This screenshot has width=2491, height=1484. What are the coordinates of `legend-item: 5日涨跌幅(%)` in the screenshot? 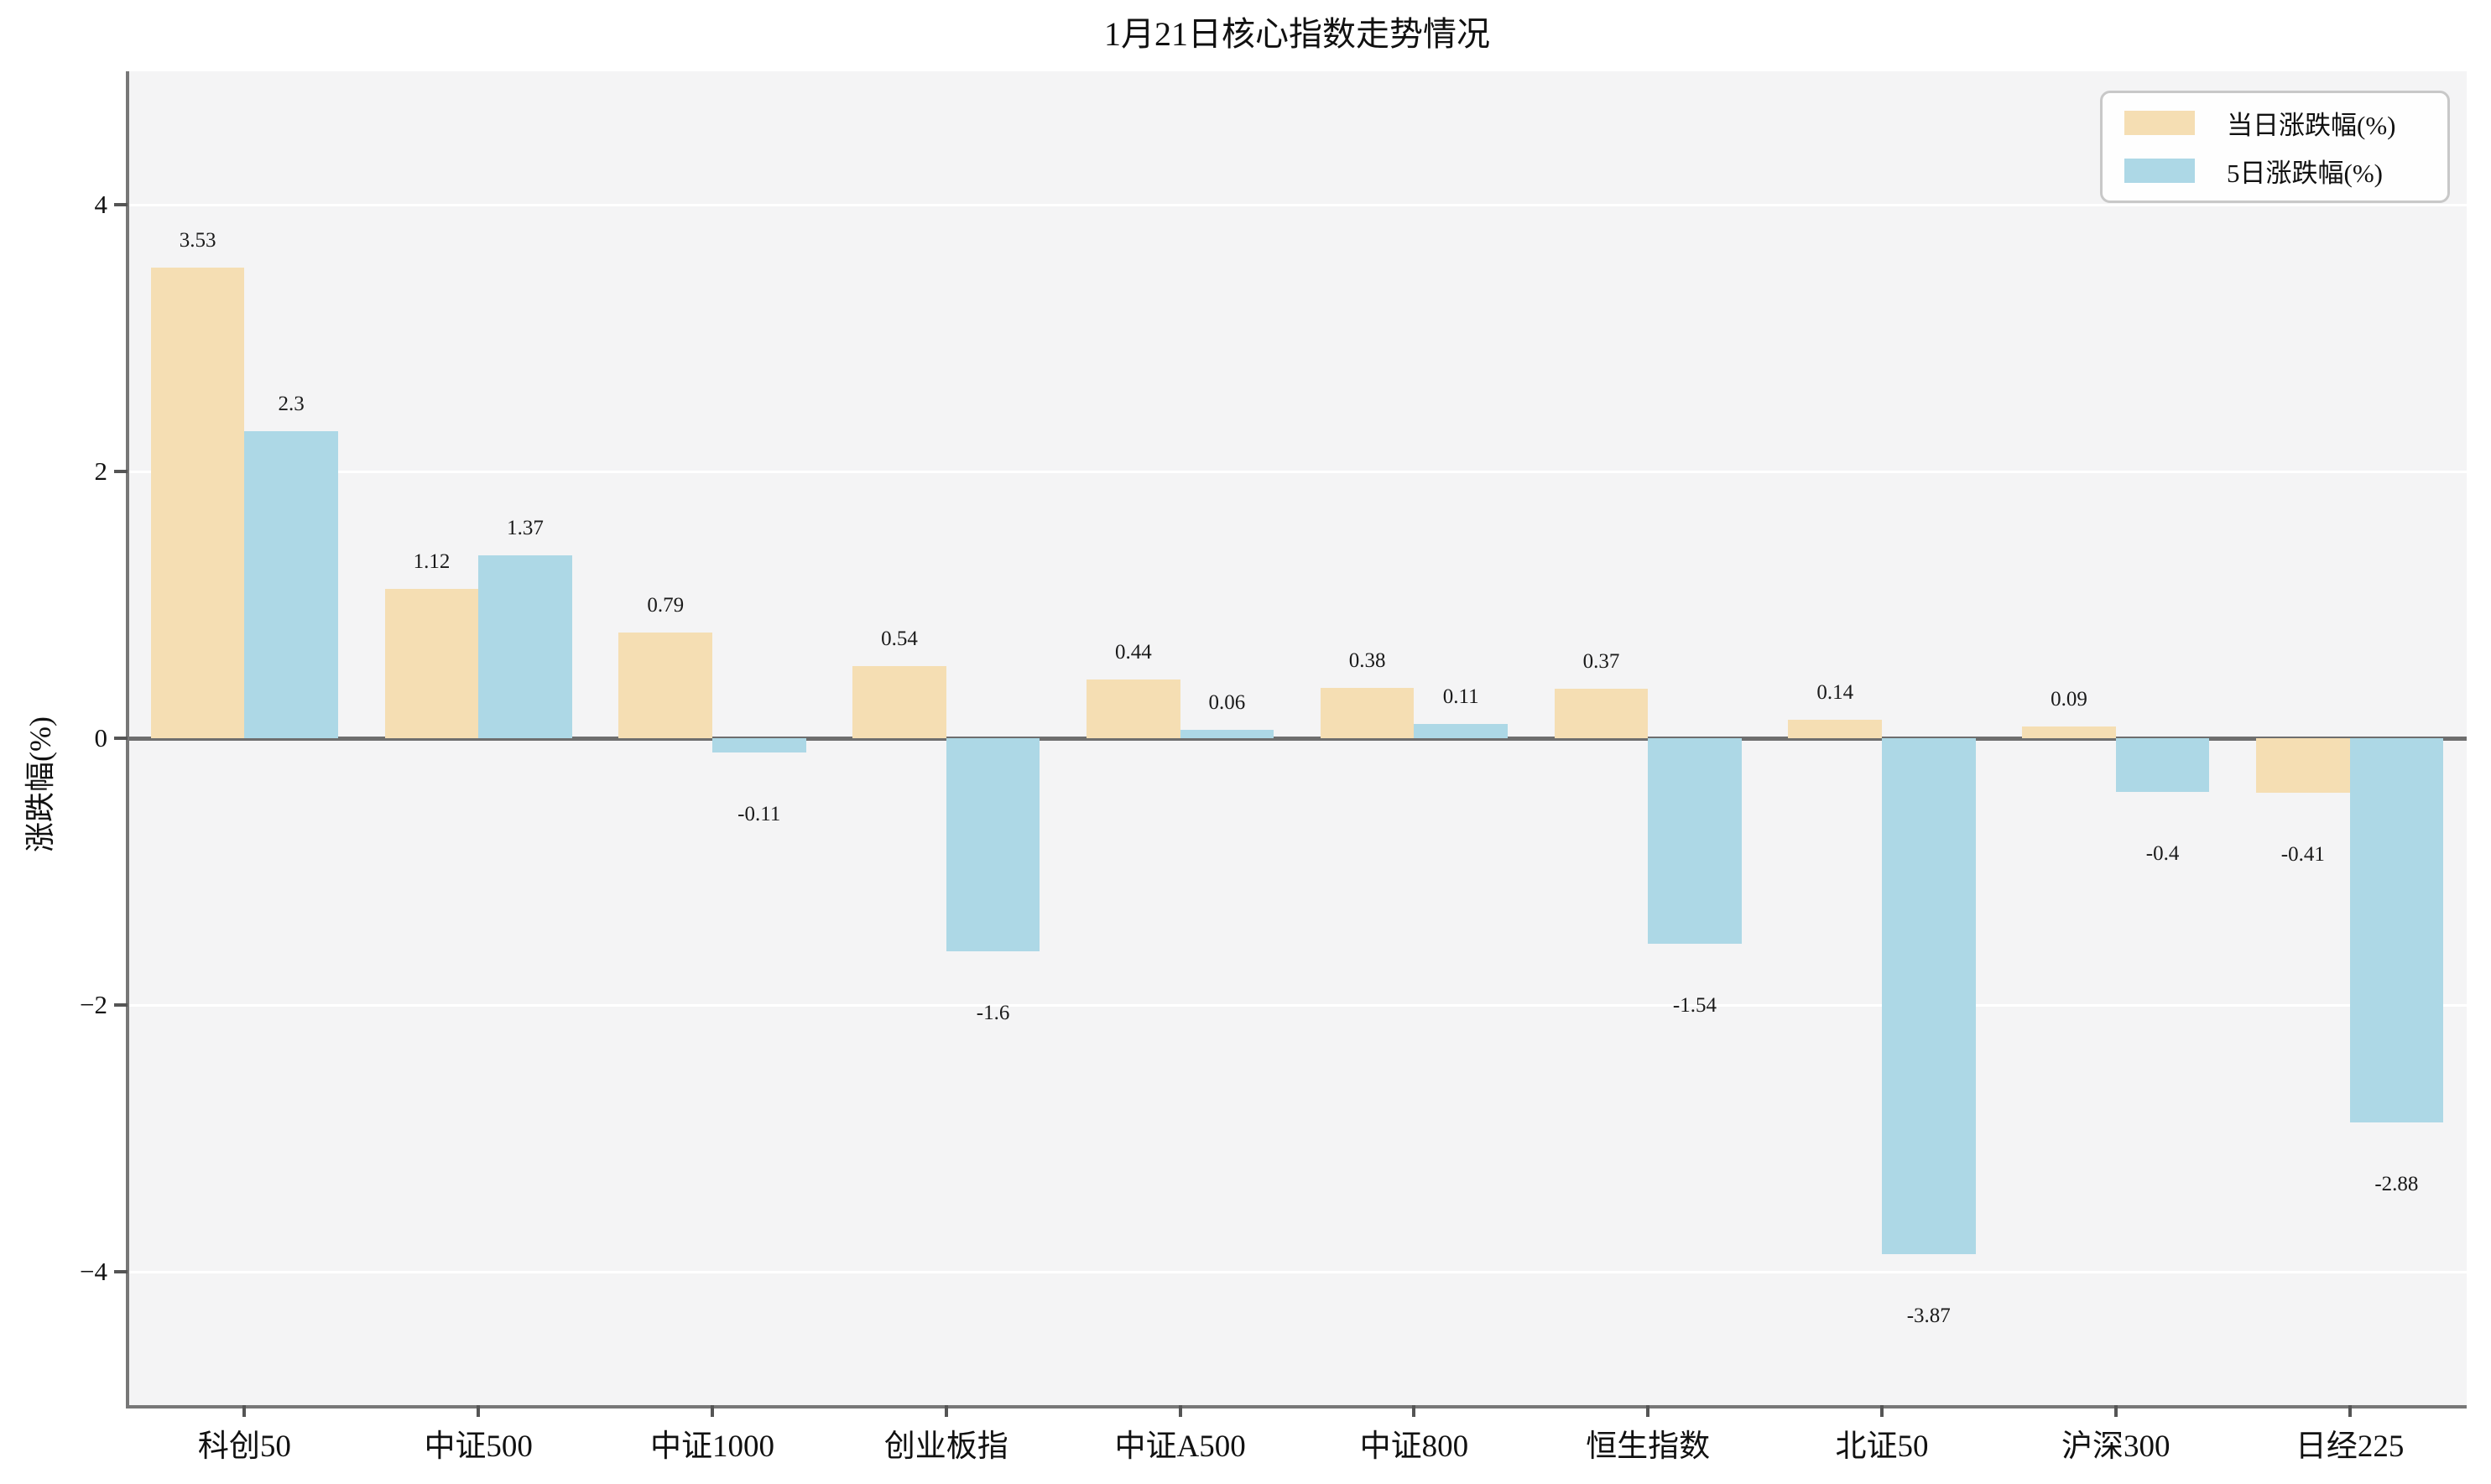 It's located at (2275, 171).